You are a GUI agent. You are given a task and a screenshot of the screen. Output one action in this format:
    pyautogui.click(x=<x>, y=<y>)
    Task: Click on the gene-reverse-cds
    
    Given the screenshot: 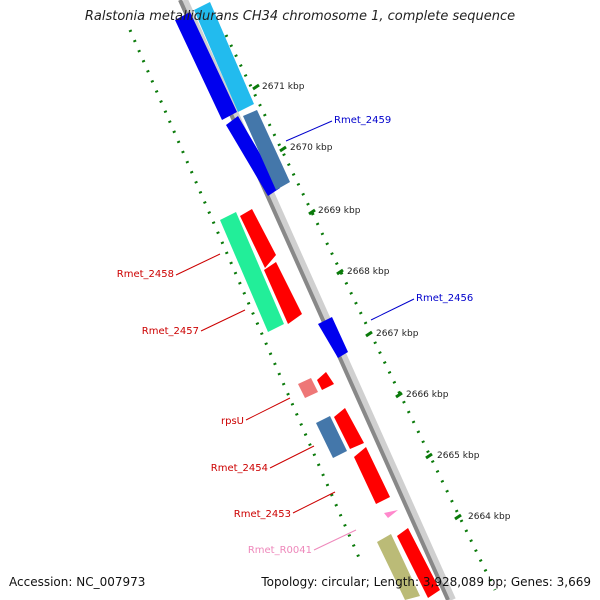 What is the action you would take?
    pyautogui.click(x=206, y=66)
    